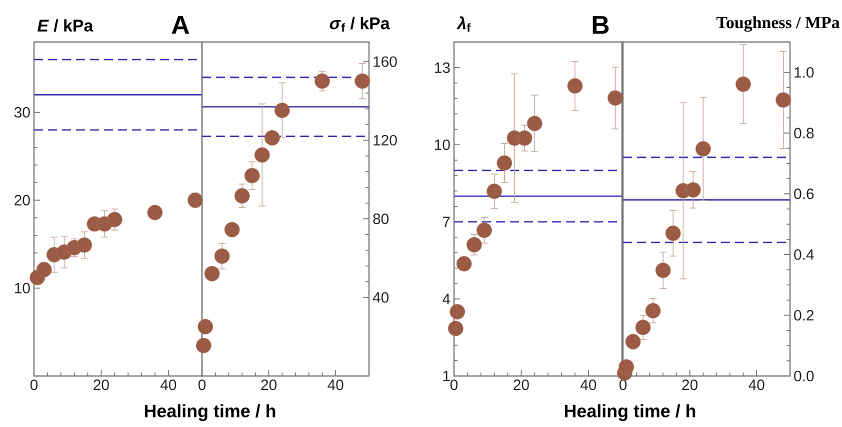 Image resolution: width=842 pixels, height=427 pixels. Describe the element at coordinates (804, 133) in the screenshot. I see `y-tick-label: 0.8` at that location.